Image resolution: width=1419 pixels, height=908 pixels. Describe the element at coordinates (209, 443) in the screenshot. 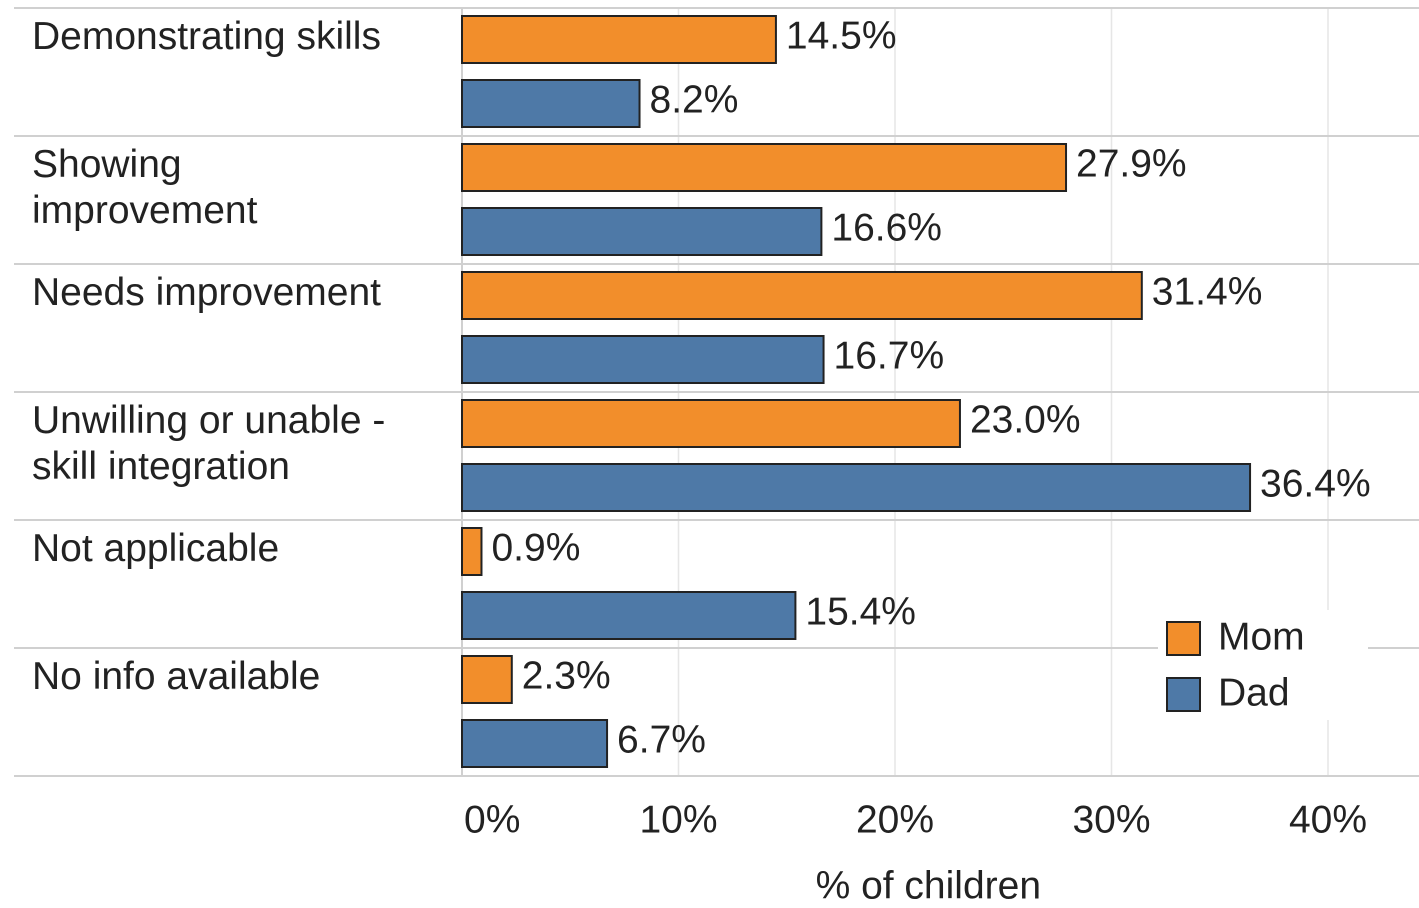

I see `category-label: Unwilling or unable - skill integration` at that location.